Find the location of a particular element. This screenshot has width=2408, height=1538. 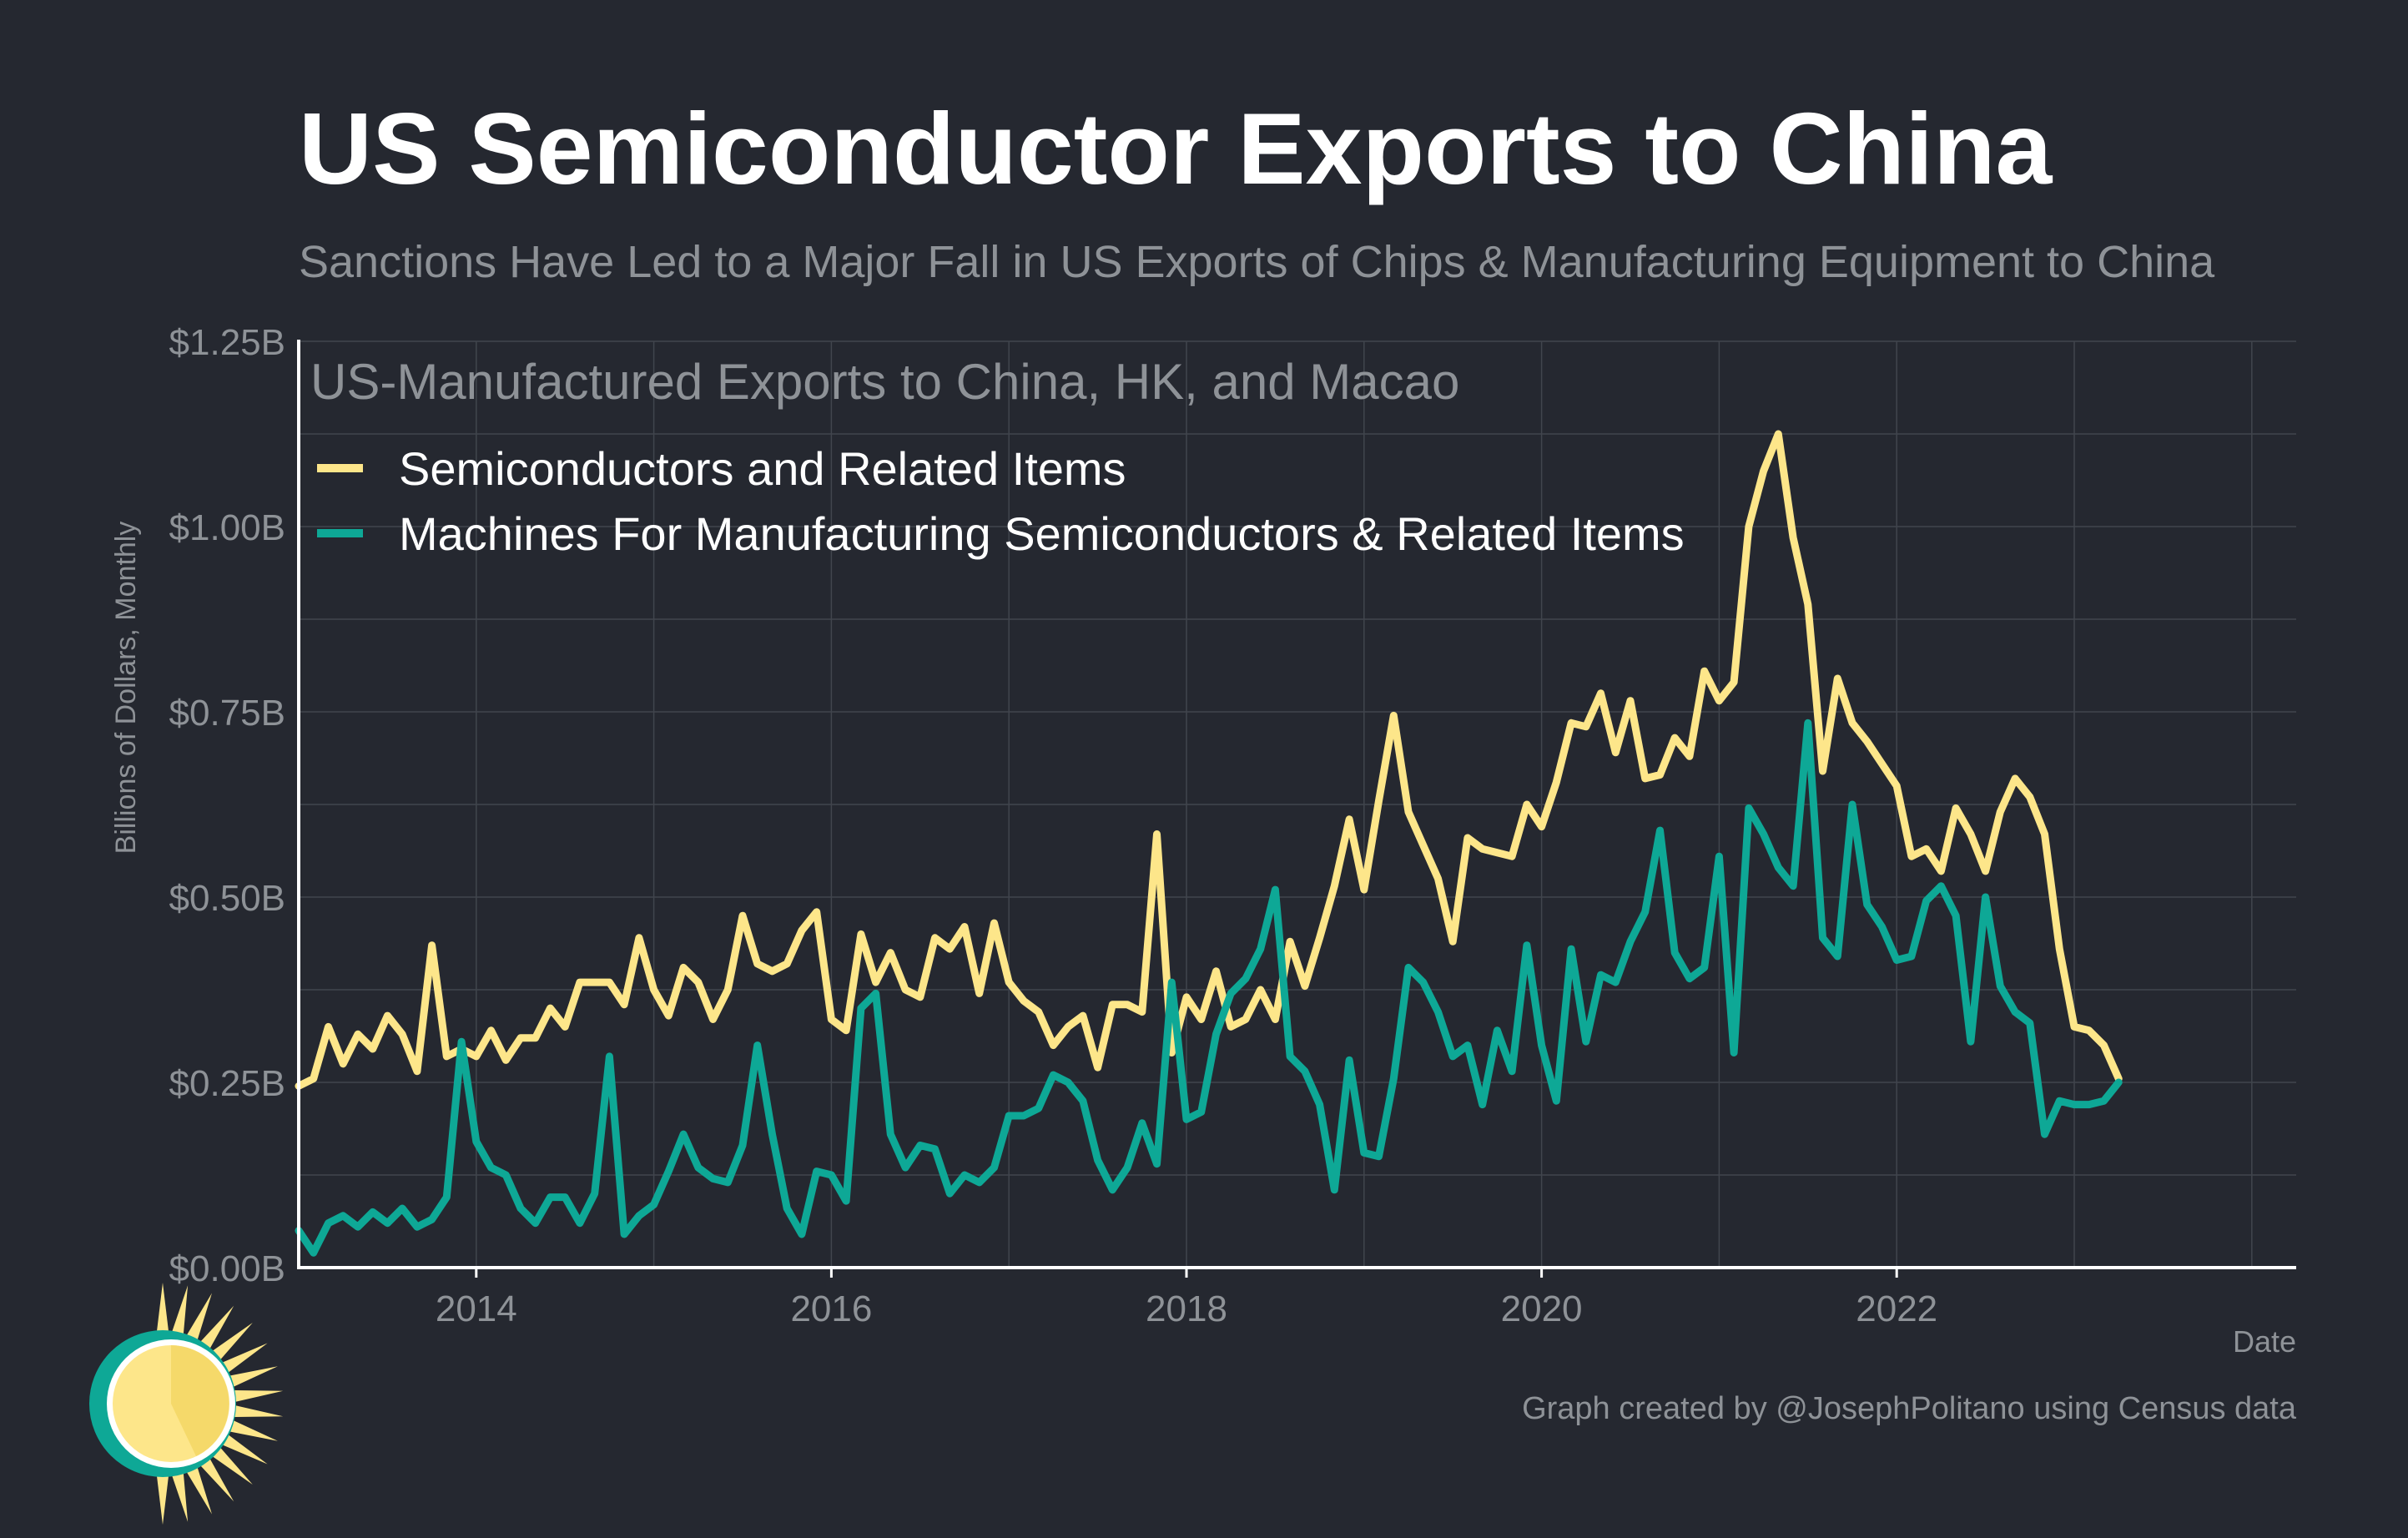

x-tick-label: 2016 is located at coordinates (831, 1308).